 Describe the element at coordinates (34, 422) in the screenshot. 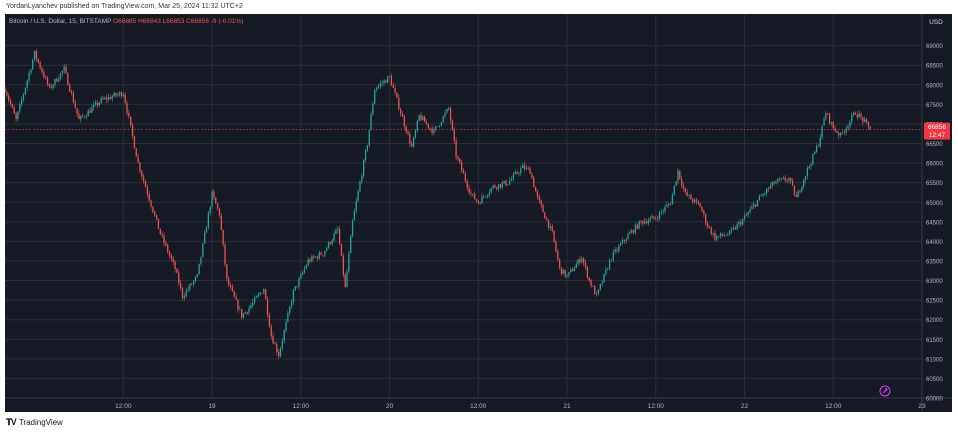

I see `footer-brand: 𝐓V TradingView` at that location.